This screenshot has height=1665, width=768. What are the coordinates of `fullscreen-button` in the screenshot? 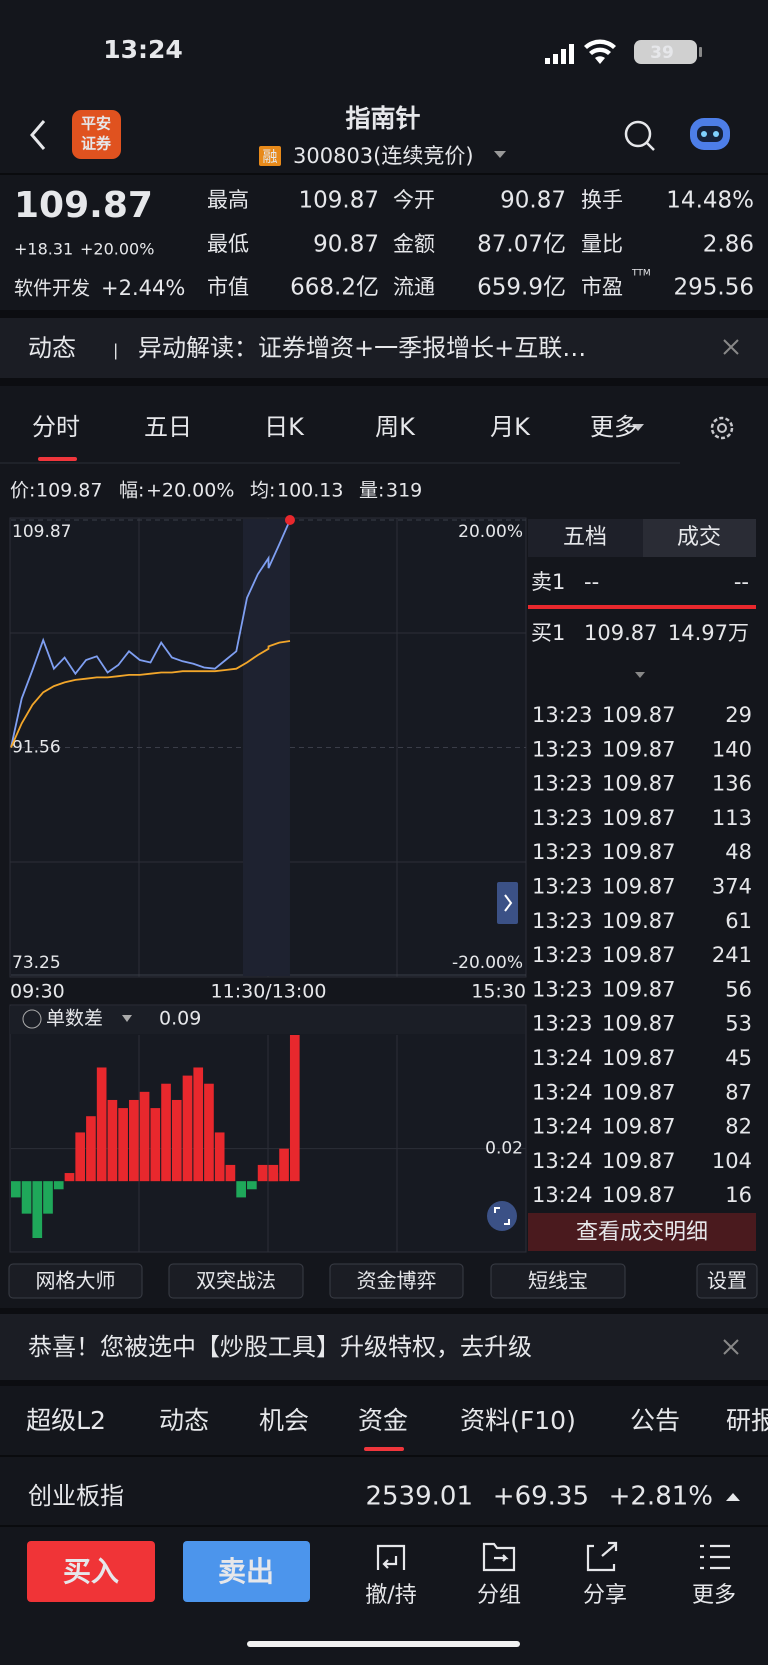 It's located at (502, 1216).